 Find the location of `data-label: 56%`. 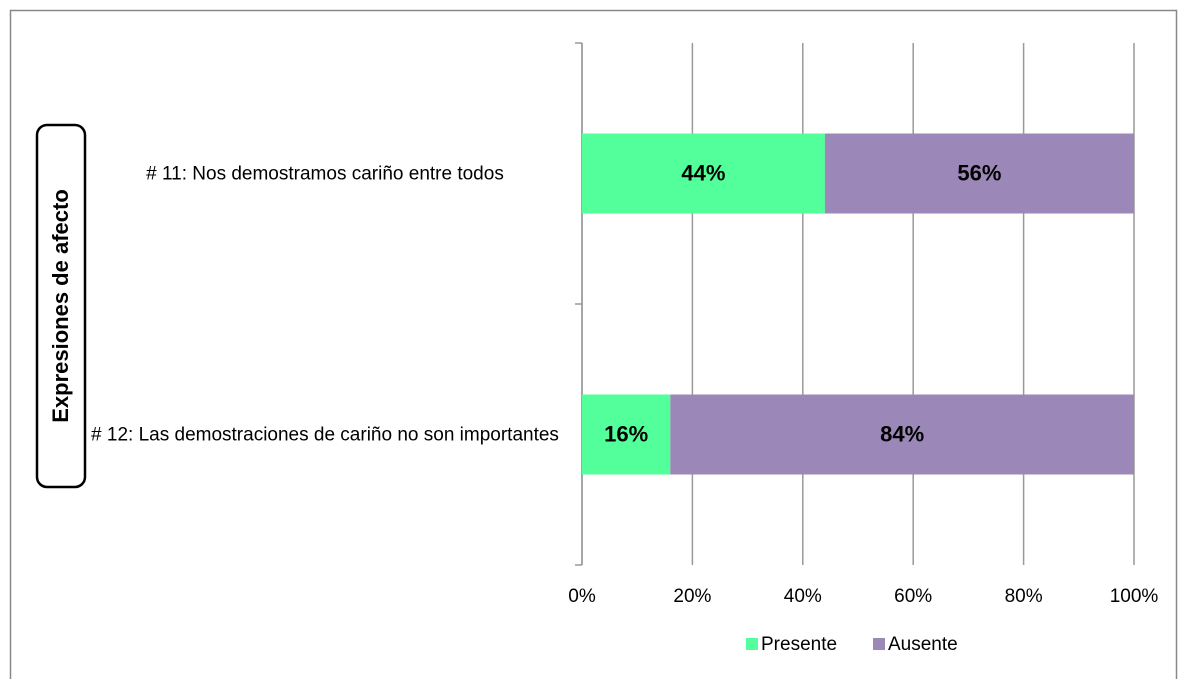

data-label: 56% is located at coordinates (979, 172).